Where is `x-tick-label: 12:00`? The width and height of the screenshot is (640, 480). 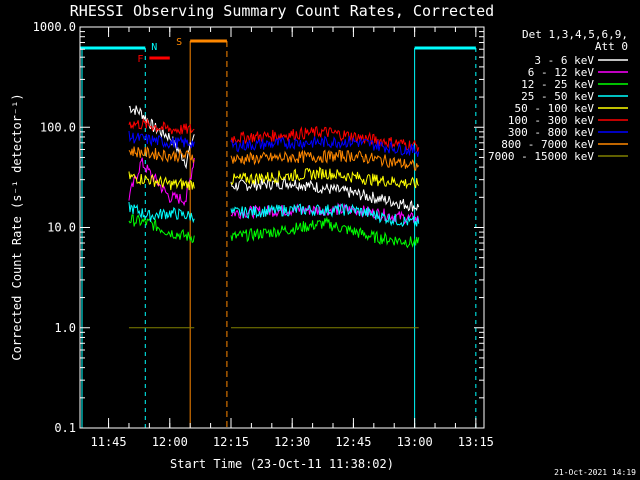 x-tick-label: 12:00 is located at coordinates (170, 442).